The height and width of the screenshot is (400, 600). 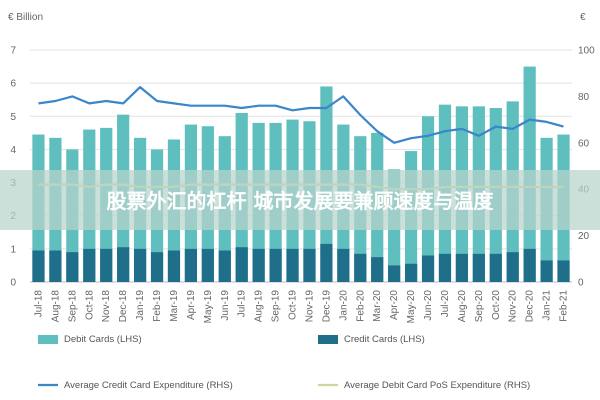 I want to click on left-axis: 01234567, so click(x=13, y=167).